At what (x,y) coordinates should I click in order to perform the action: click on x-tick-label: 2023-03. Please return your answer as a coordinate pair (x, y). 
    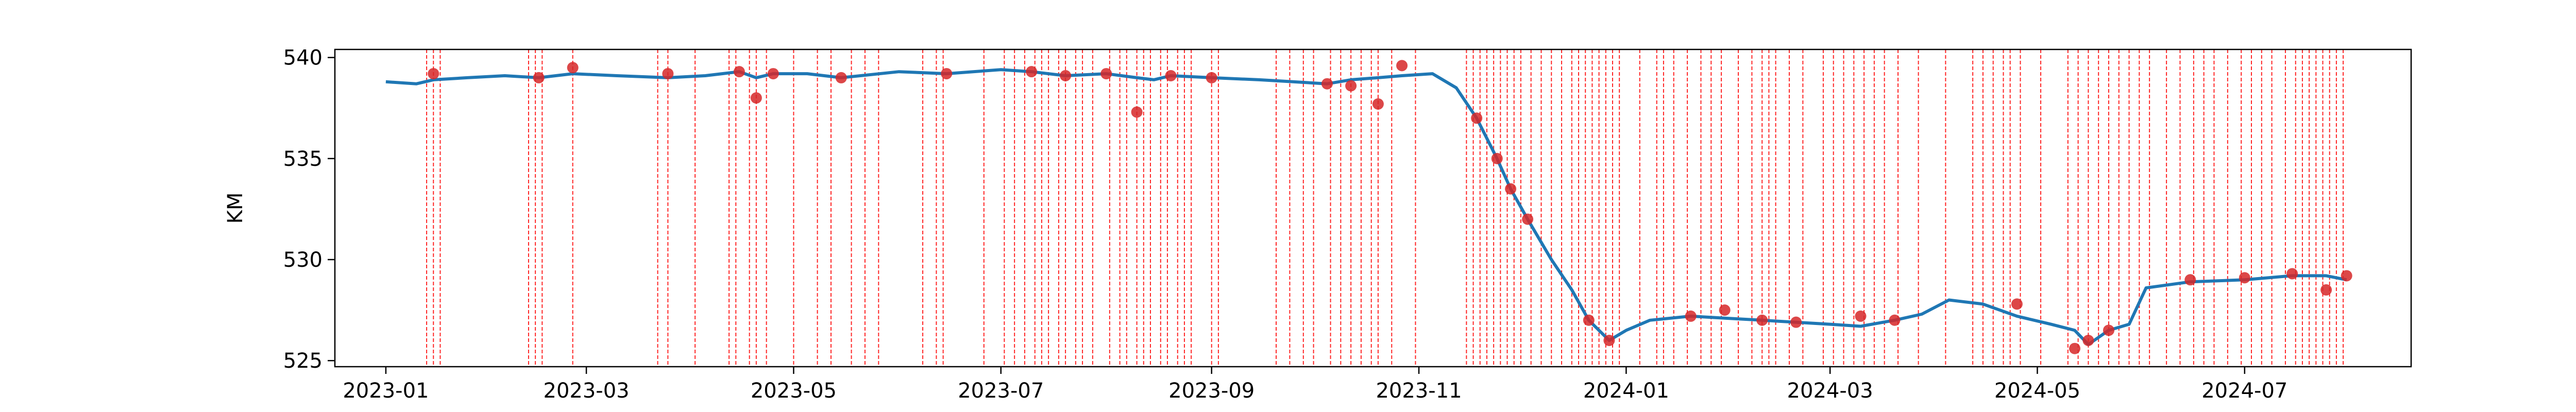
    Looking at the image, I should click on (587, 391).